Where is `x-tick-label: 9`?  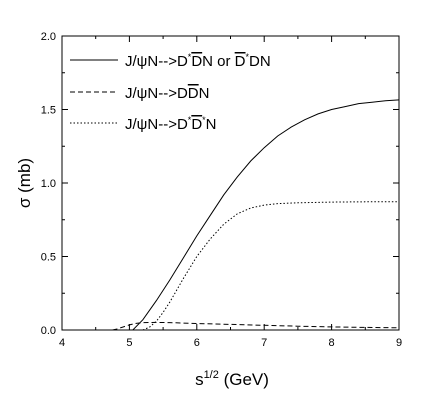 x-tick-label: 9 is located at coordinates (399, 343).